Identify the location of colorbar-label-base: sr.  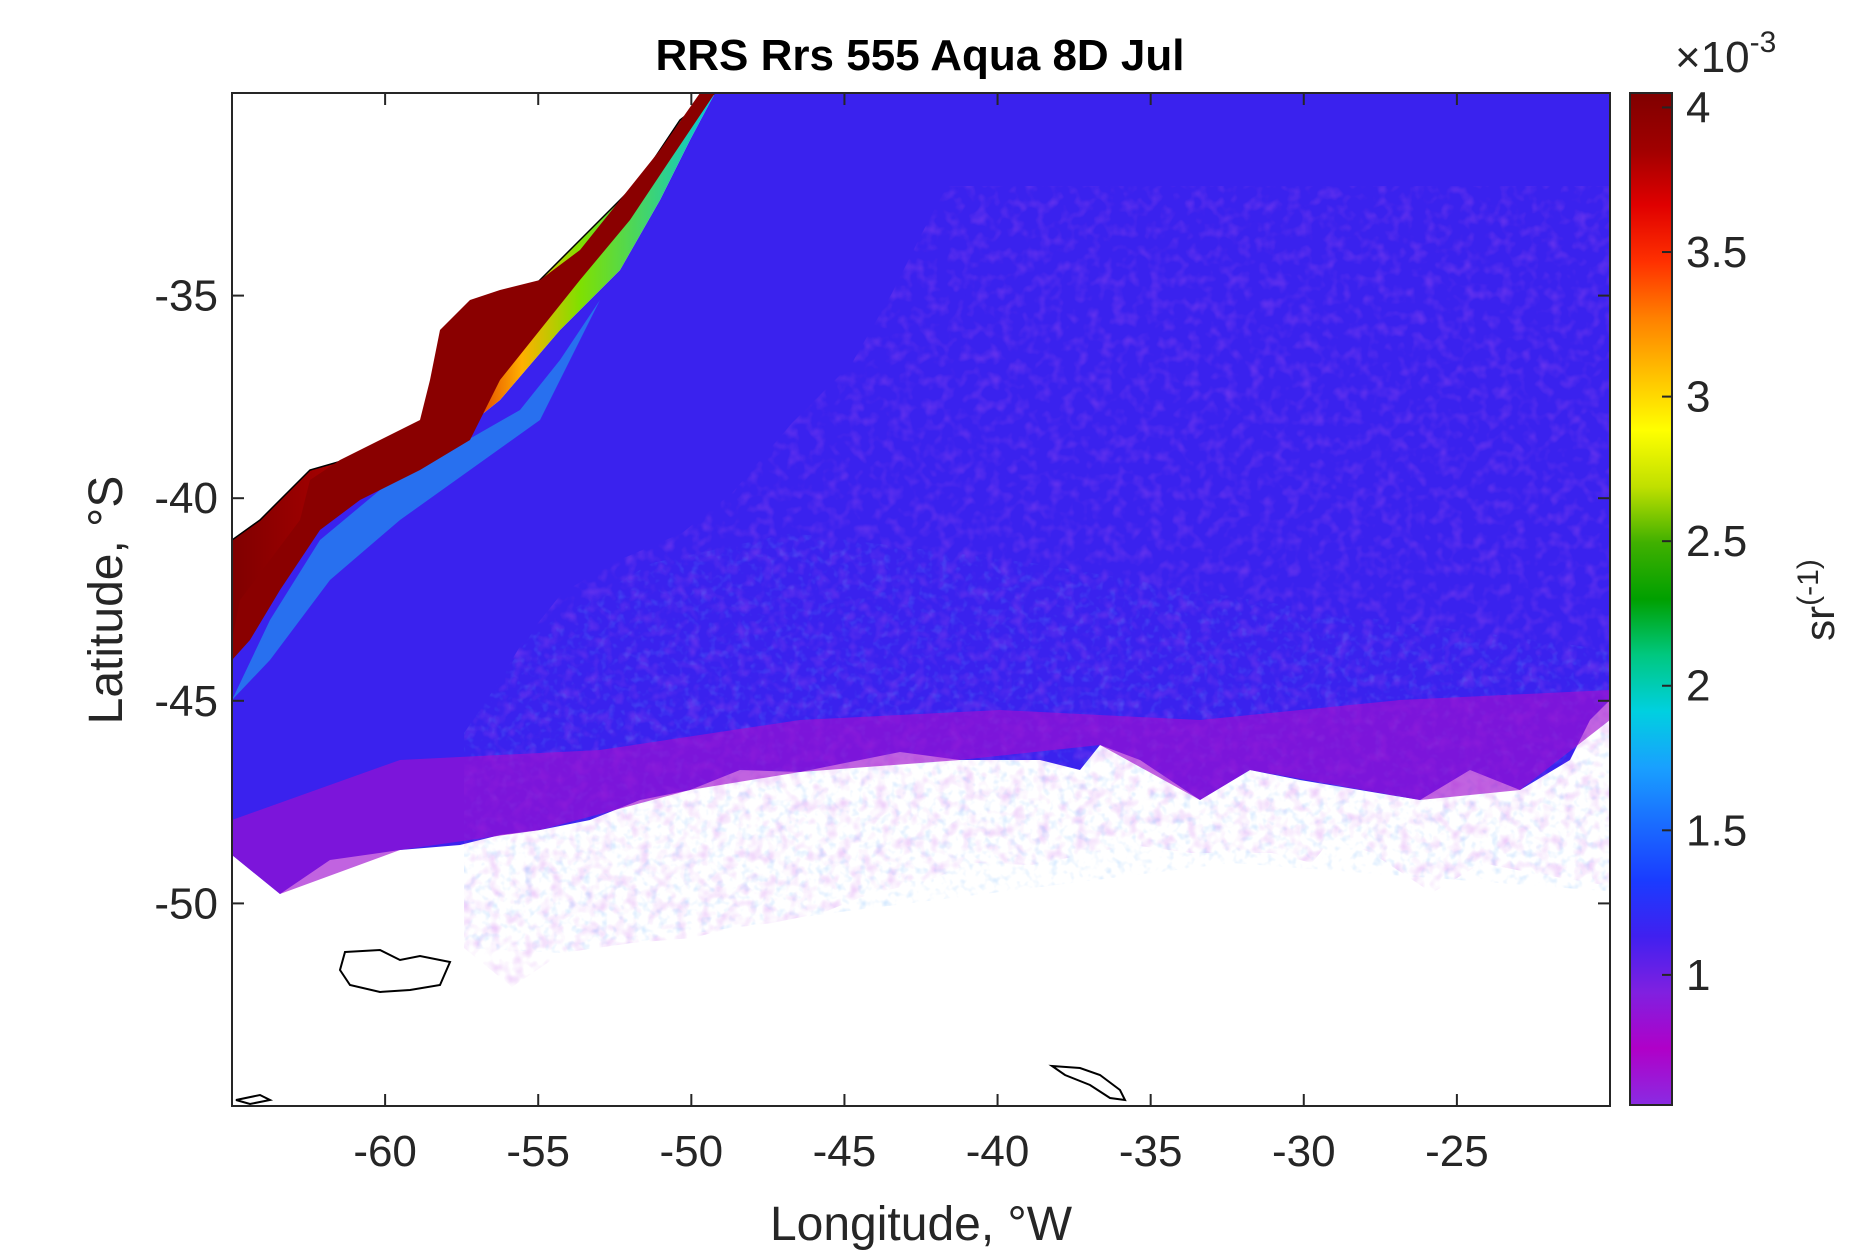
(1819, 623).